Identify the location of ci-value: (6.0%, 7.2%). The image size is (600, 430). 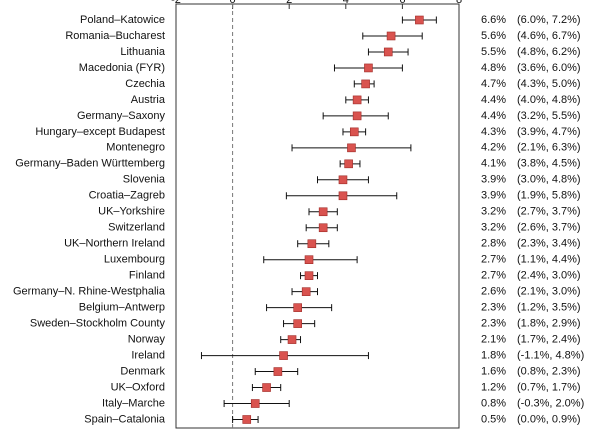
(549, 20).